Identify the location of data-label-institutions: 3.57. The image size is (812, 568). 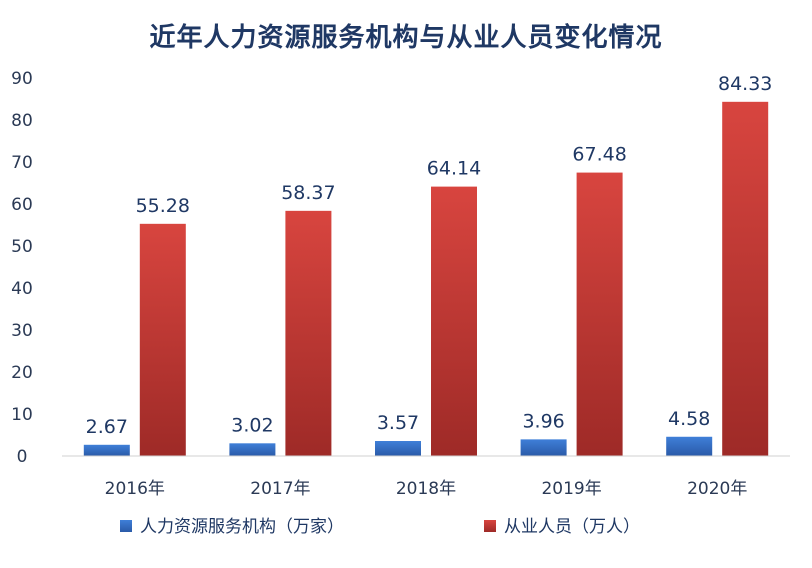
(398, 423).